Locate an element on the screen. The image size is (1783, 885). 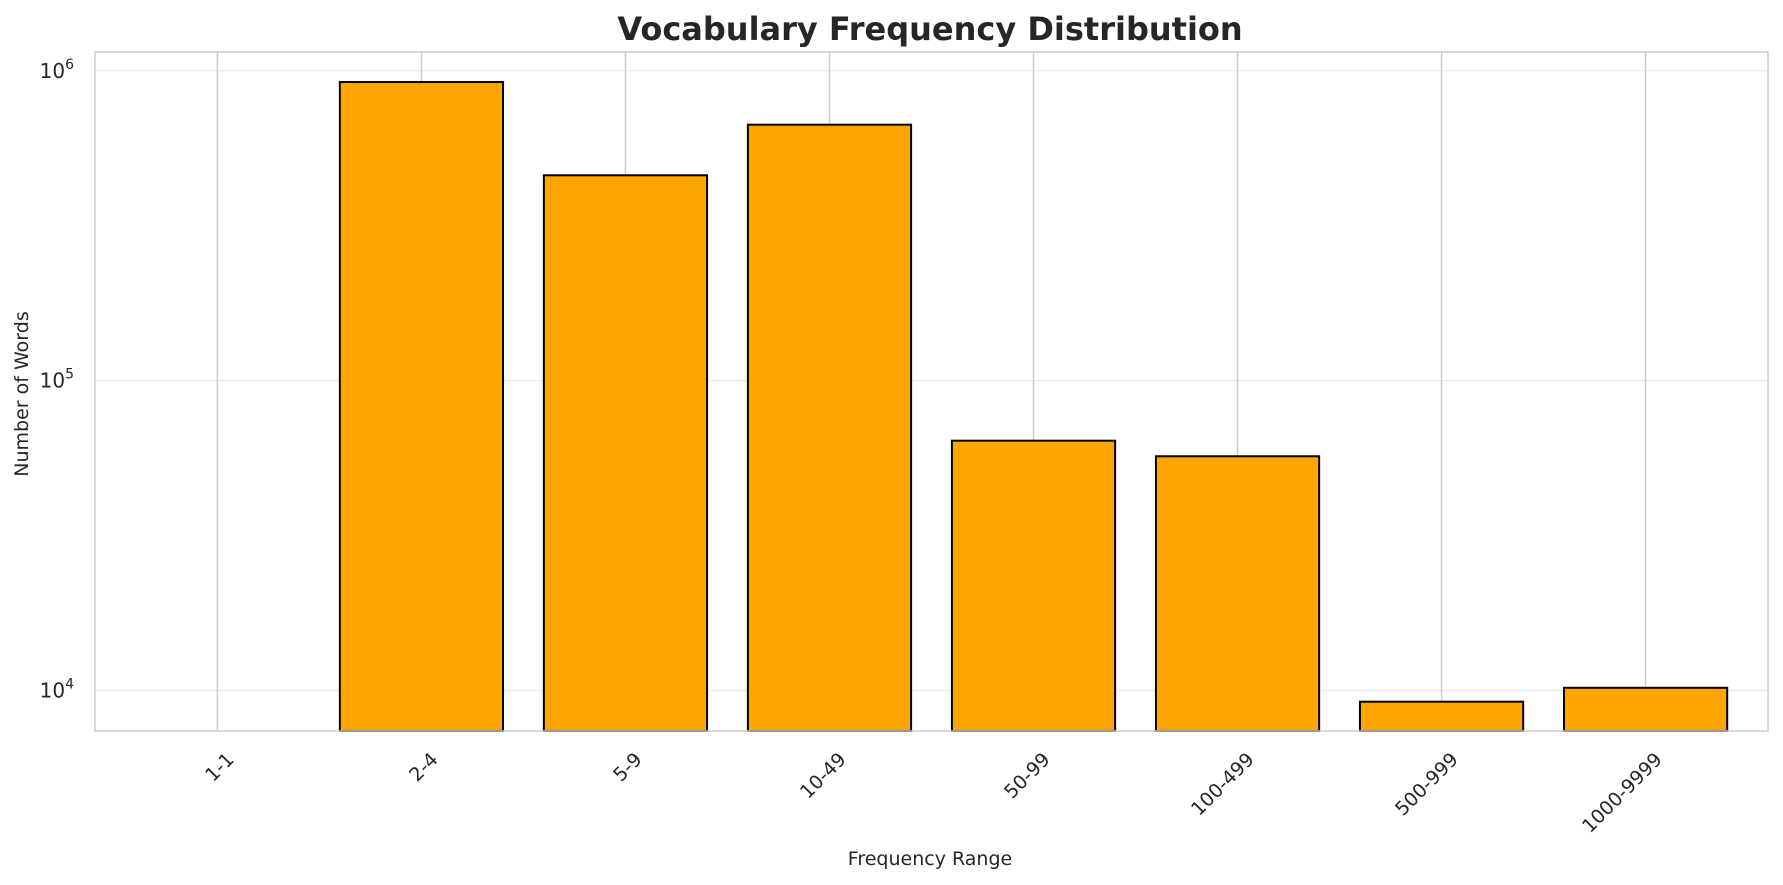
chart-title: Vocabulary Frequency Distribution is located at coordinates (929, 29).